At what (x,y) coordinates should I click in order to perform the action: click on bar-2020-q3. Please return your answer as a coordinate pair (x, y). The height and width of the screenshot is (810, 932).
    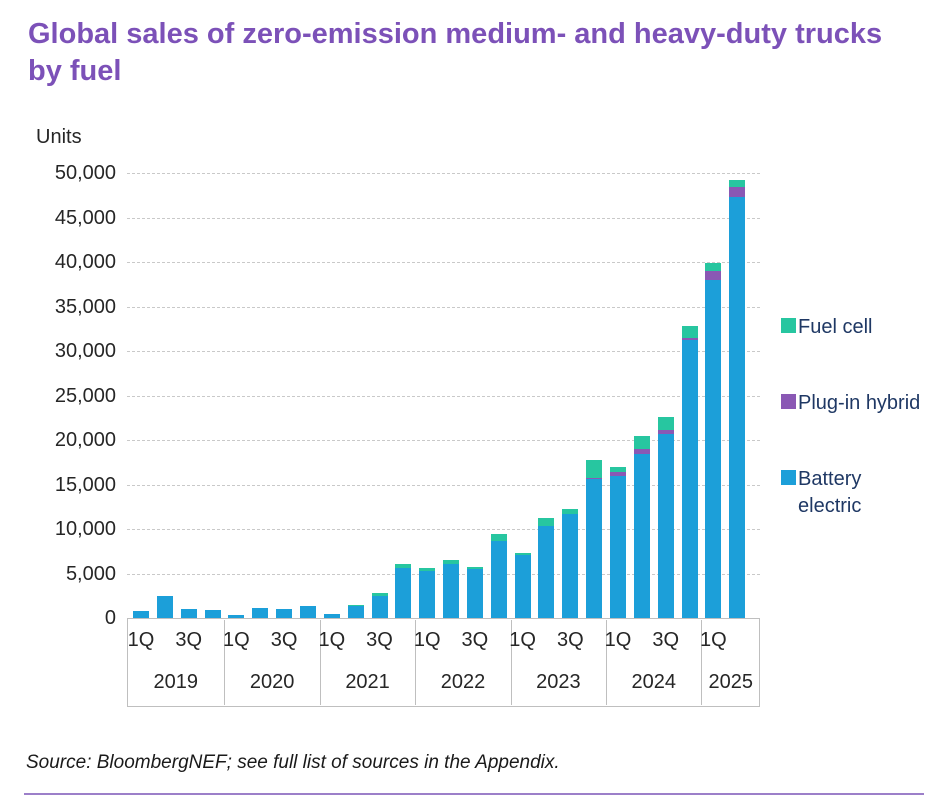
    Looking at the image, I should click on (284, 613).